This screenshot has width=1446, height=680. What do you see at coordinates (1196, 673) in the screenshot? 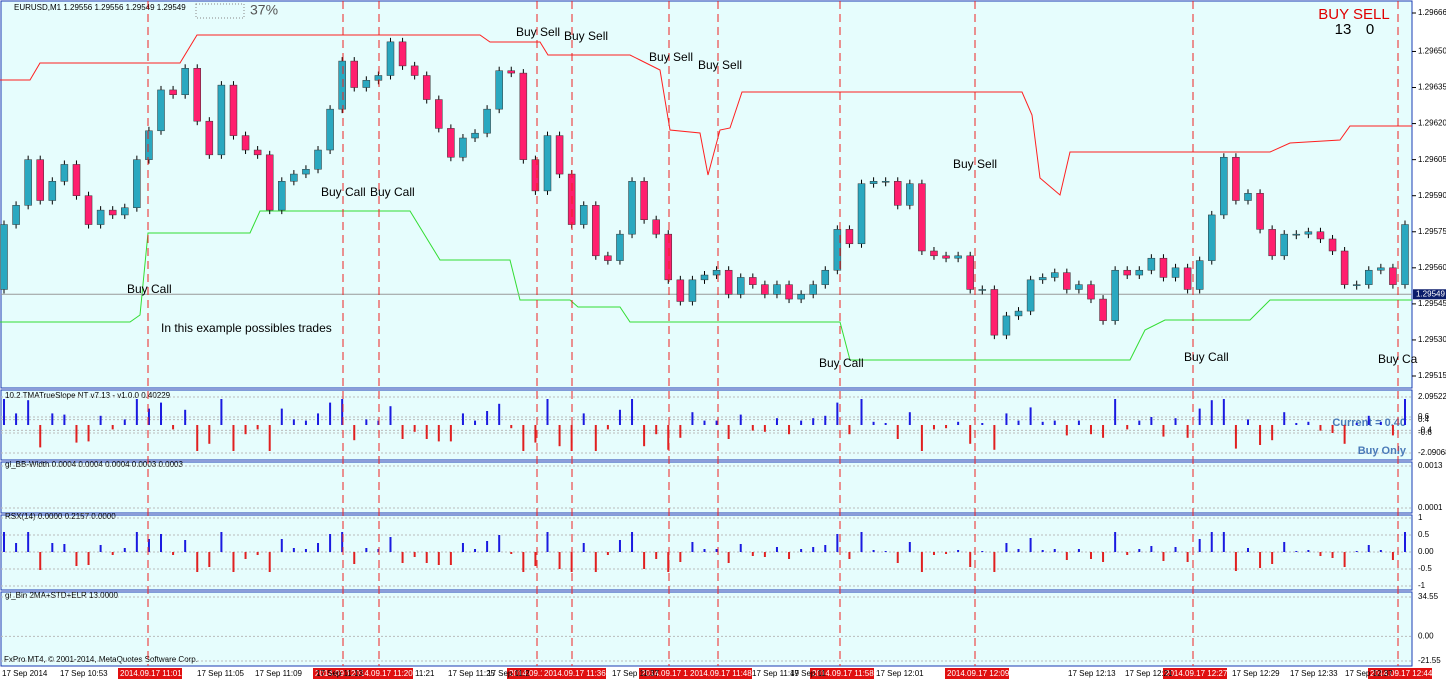
I see `signal-time: 2014.09.17 12:27` at bounding box center [1196, 673].